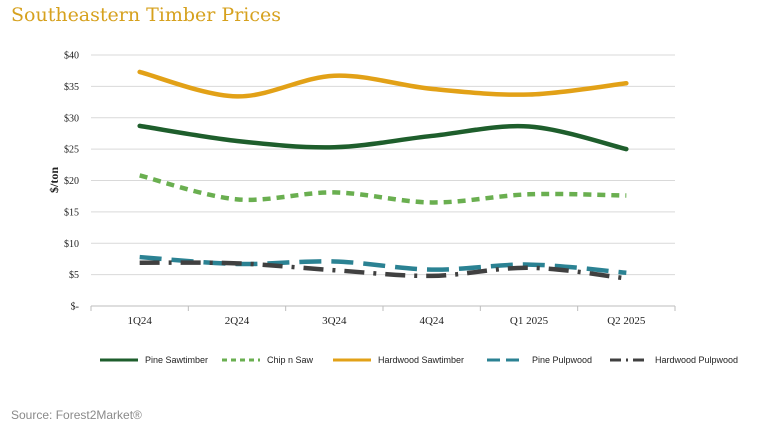  What do you see at coordinates (71, 150) in the screenshot?
I see `y-tick-label: $25` at bounding box center [71, 150].